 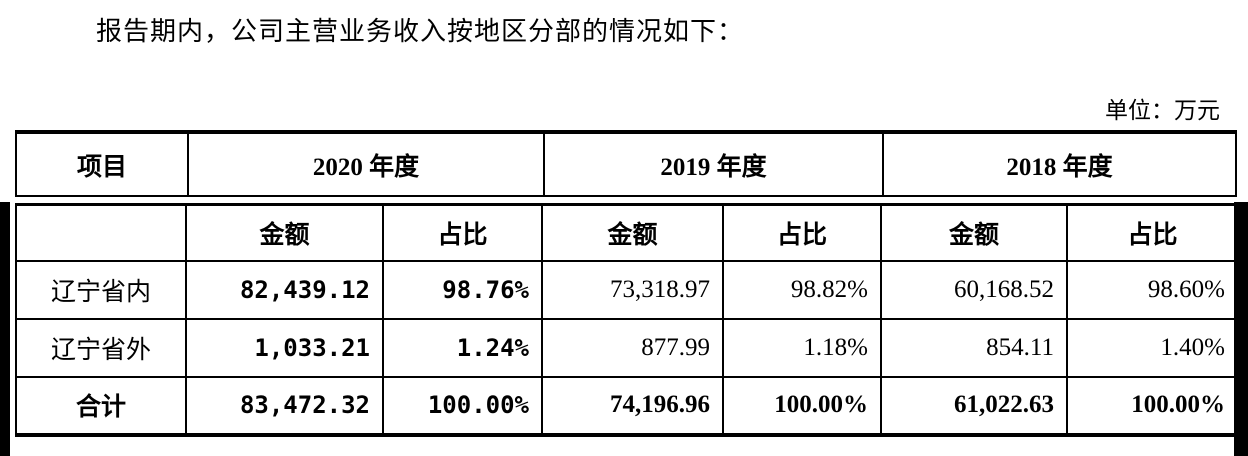 I want to click on intro-paragraph: 报告期内，公司主营业务收入按地区分部的情况如下：, so click(x=420, y=31).